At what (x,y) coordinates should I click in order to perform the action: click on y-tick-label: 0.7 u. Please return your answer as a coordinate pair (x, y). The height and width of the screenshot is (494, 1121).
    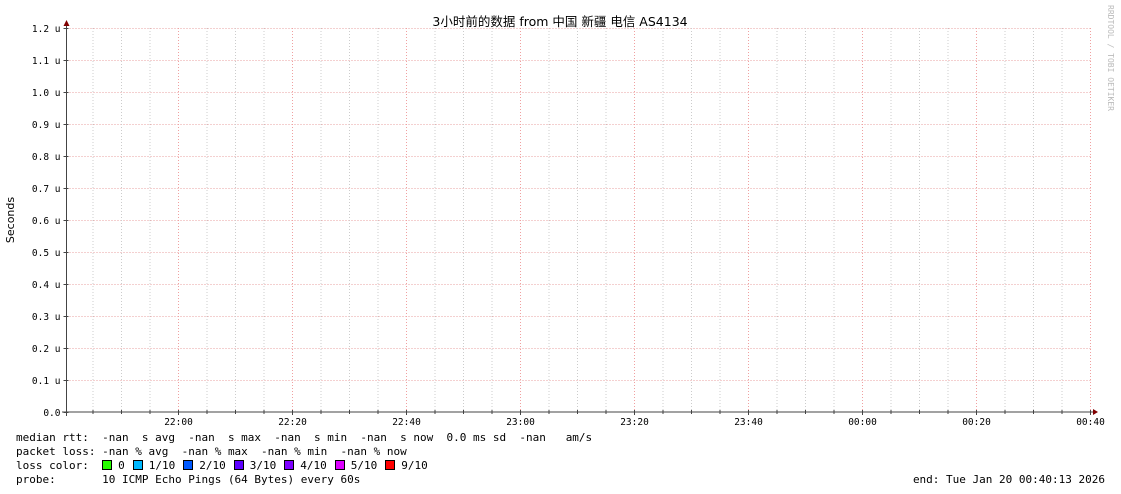
    Looking at the image, I should click on (46, 189).